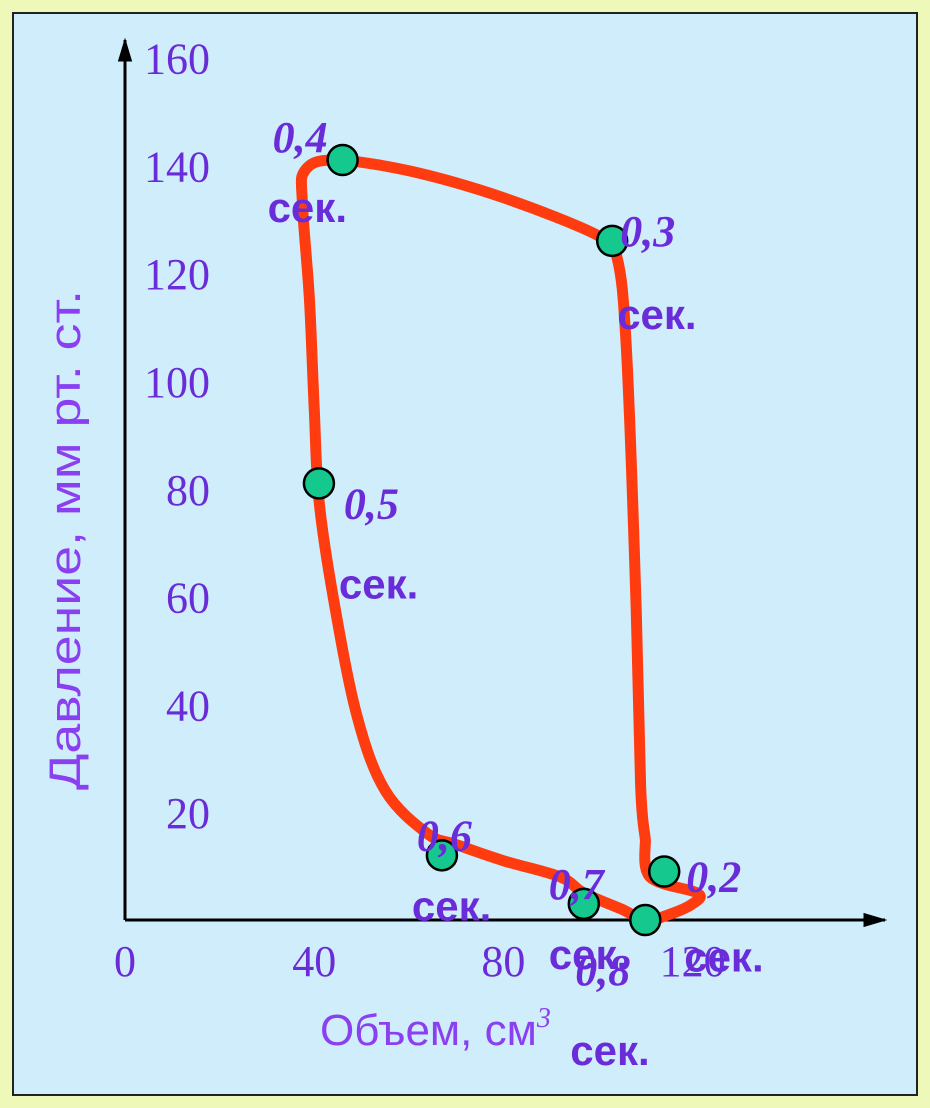 The height and width of the screenshot is (1108, 930). Describe the element at coordinates (188, 490) in the screenshot. I see `y-tick-label: 80` at that location.